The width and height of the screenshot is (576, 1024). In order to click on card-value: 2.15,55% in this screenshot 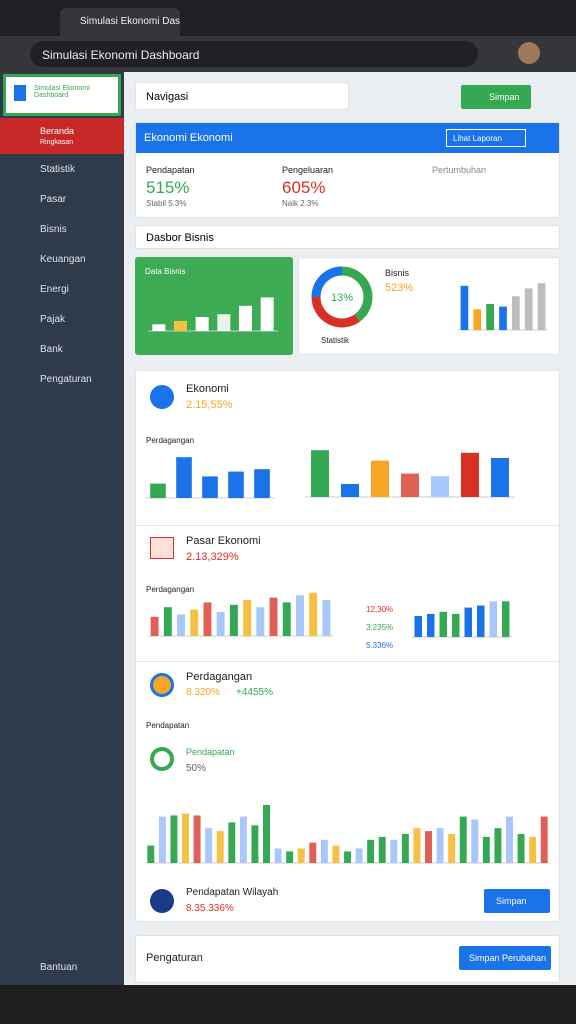, I will do `click(209, 405)`.